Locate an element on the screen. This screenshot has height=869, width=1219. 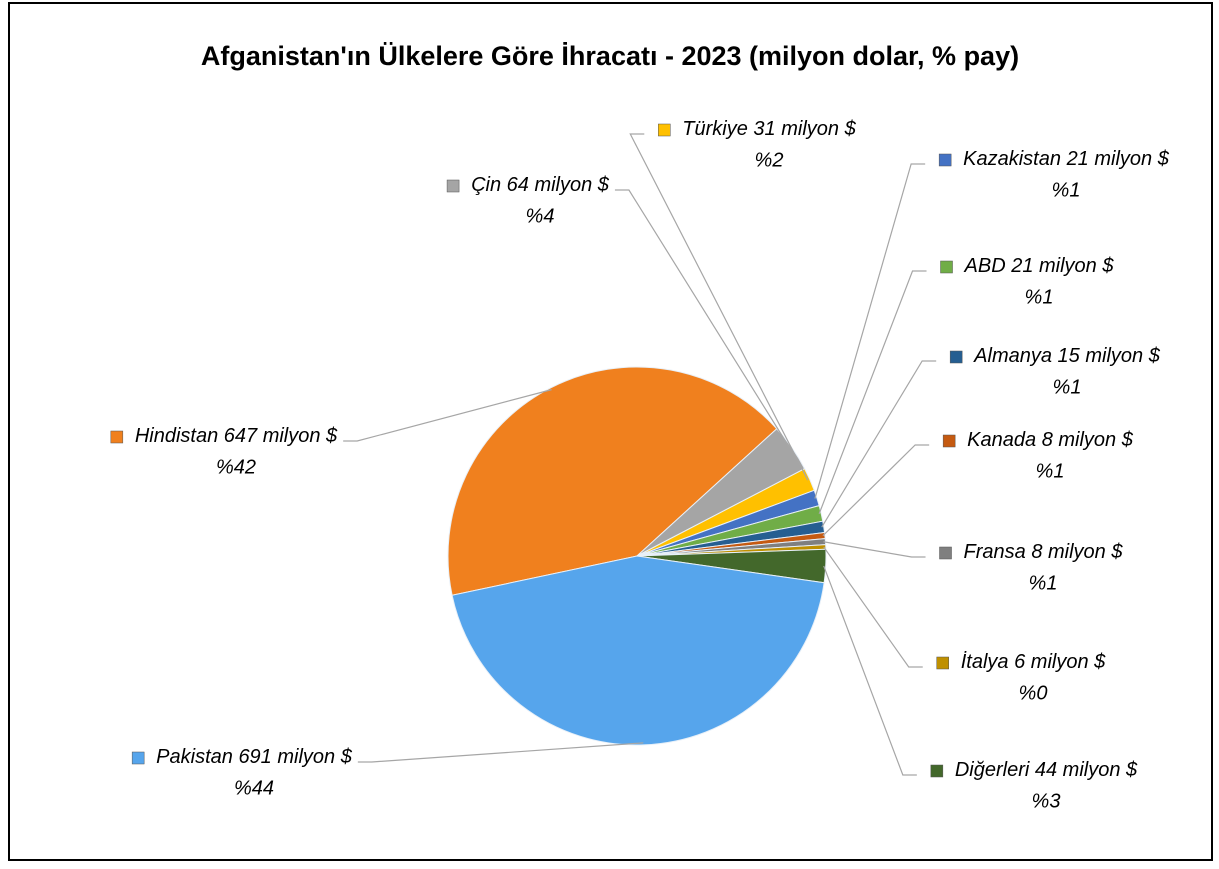
pie is located at coordinates (637, 556).